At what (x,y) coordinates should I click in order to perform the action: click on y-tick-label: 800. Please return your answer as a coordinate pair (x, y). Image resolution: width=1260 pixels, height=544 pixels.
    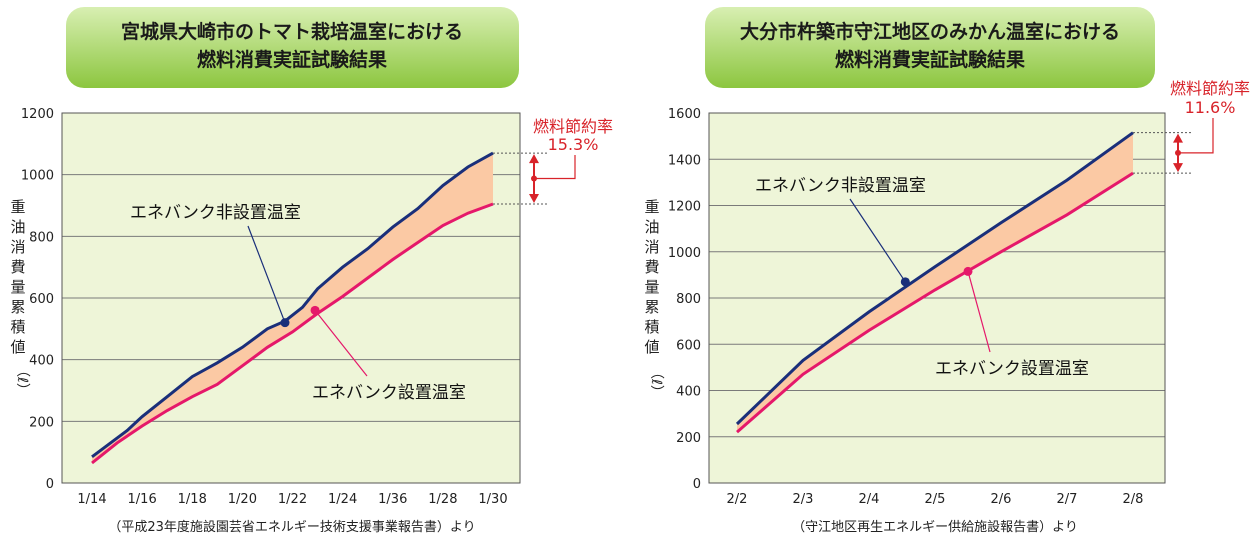
    Looking at the image, I should click on (41, 237).